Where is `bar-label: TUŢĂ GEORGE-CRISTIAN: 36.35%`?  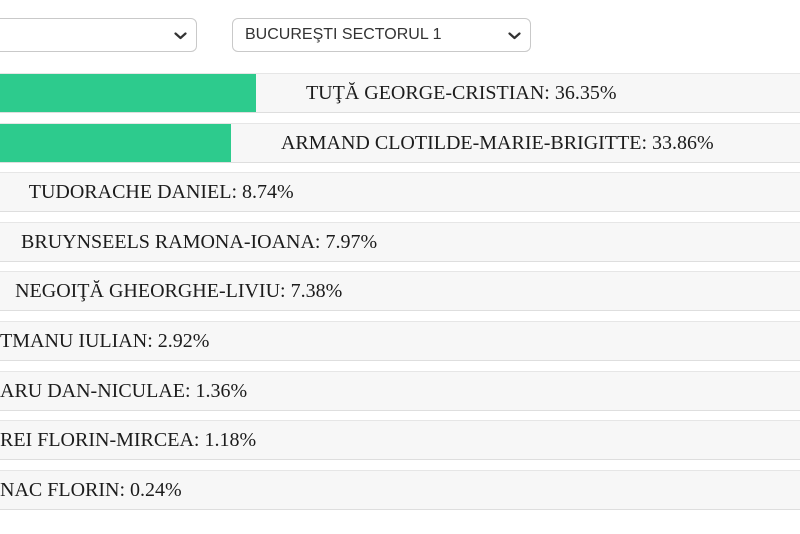 bar-label: TUŢĂ GEORGE-CRISTIAN: 36.35% is located at coordinates (461, 93).